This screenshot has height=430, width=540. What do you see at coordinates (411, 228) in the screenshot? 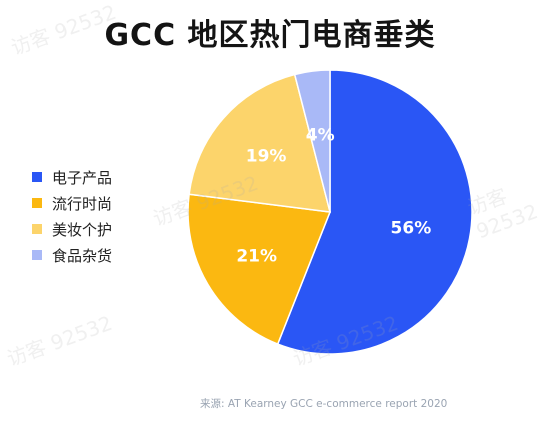
I see `slice-label: 56%` at bounding box center [411, 228].